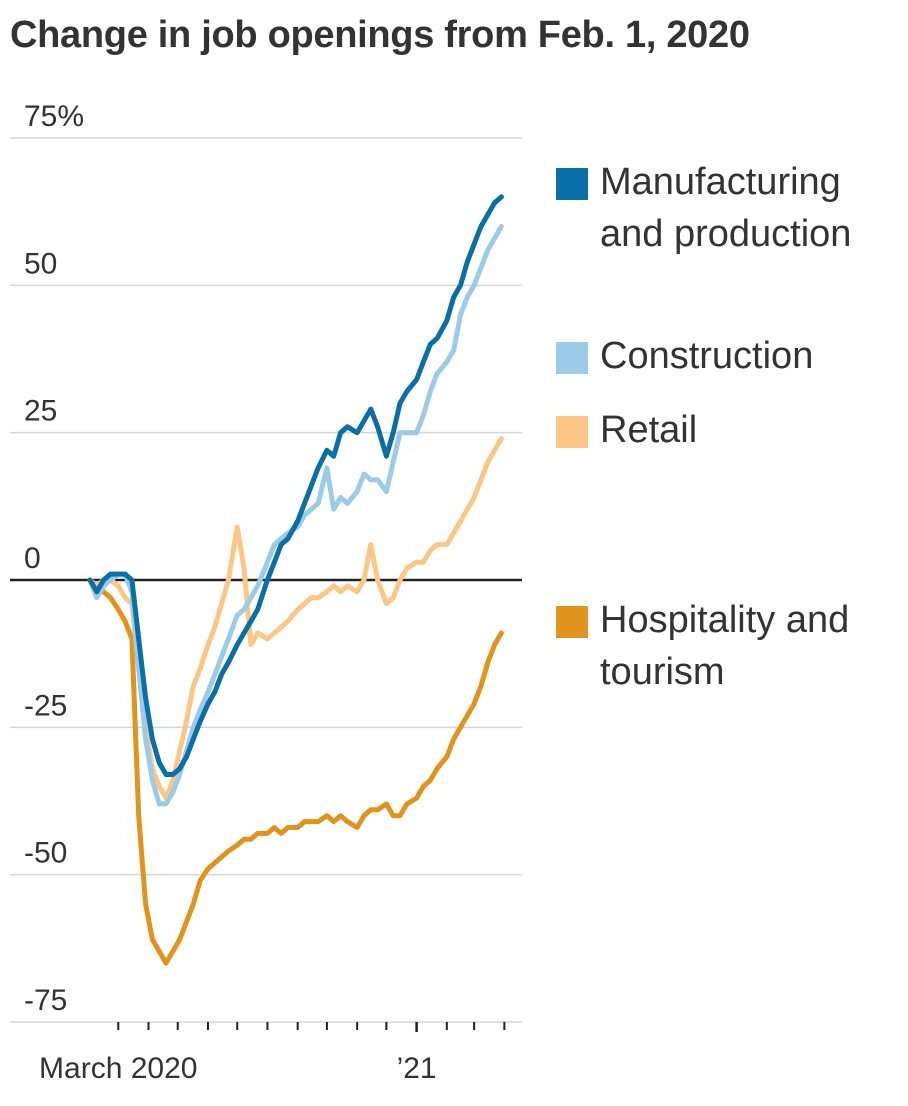  Describe the element at coordinates (272, 1053) in the screenshot. I see `x-axis: March 2020 ’21` at that location.